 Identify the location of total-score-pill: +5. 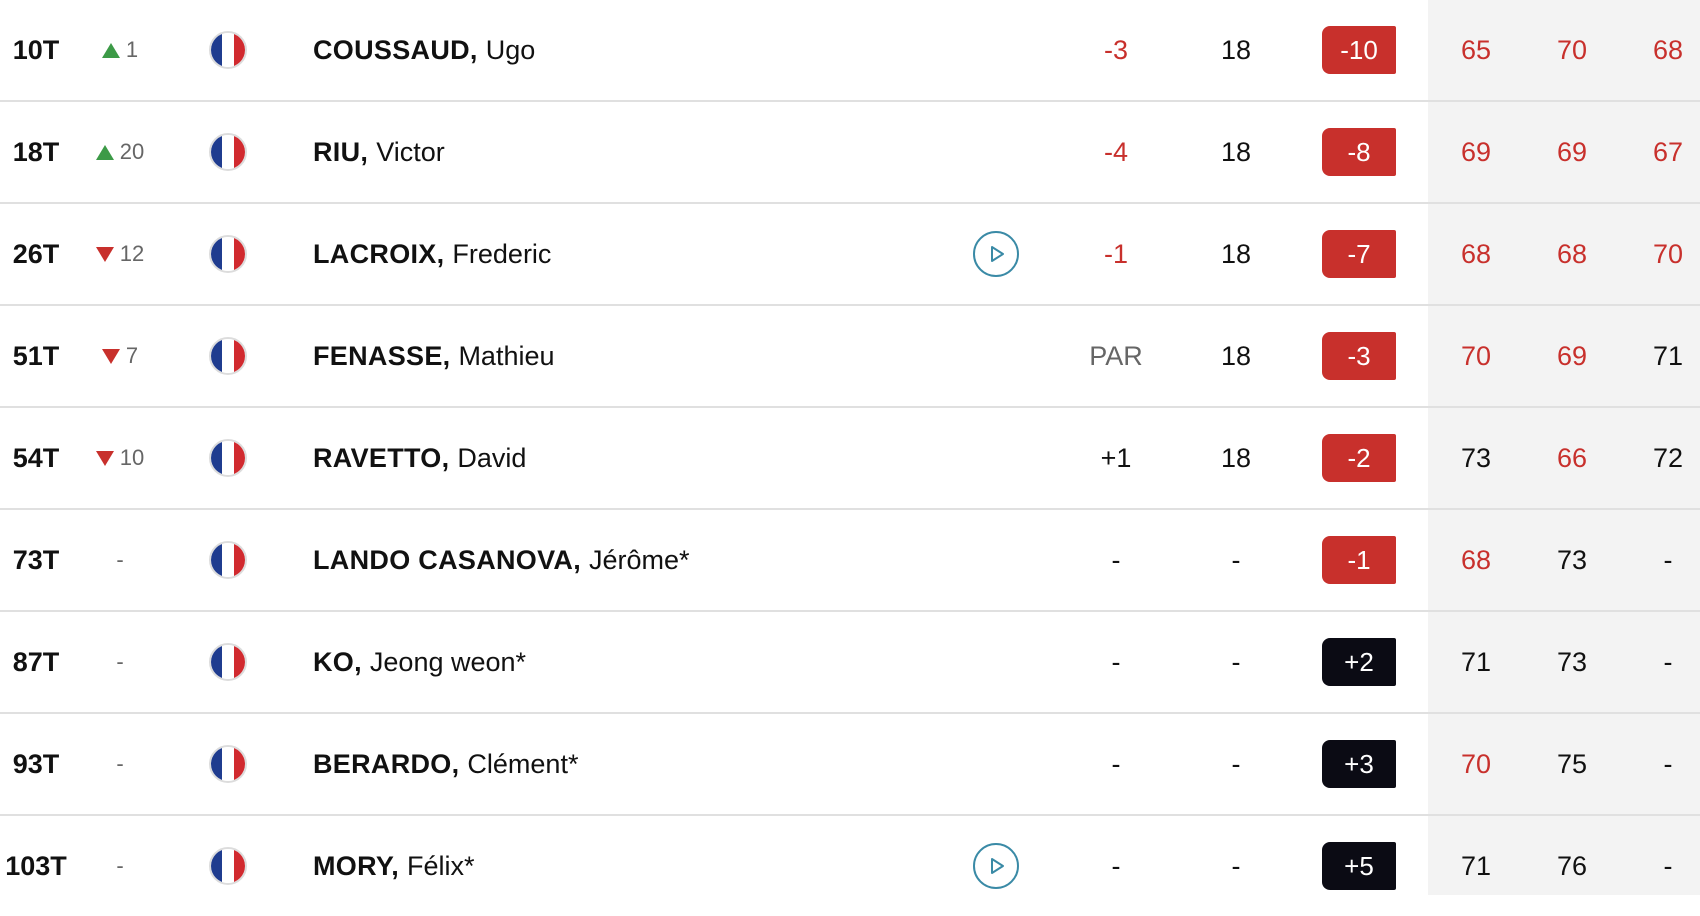
(1359, 866).